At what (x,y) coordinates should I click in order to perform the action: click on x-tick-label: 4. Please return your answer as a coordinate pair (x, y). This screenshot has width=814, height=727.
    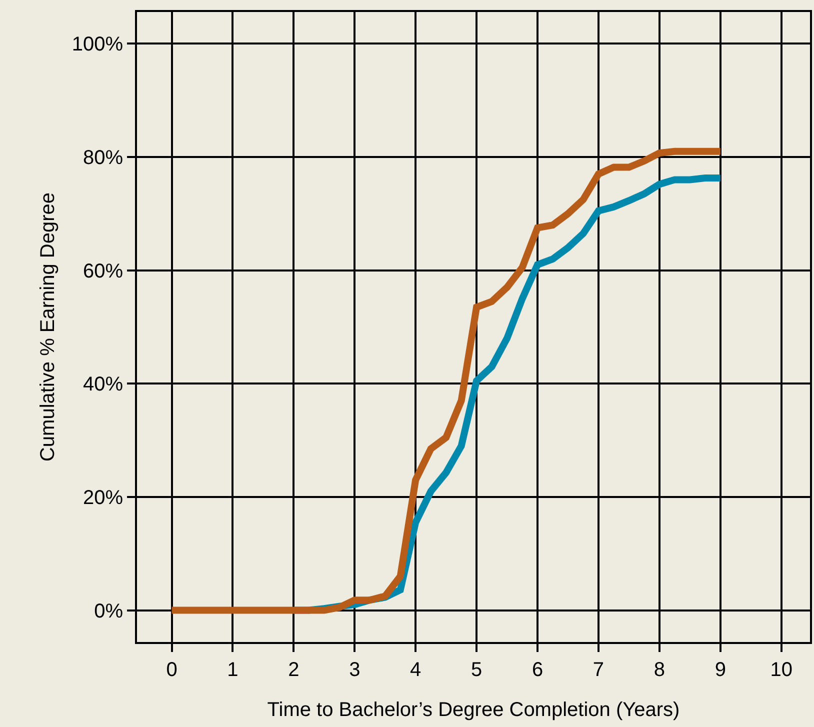
    Looking at the image, I should click on (416, 670).